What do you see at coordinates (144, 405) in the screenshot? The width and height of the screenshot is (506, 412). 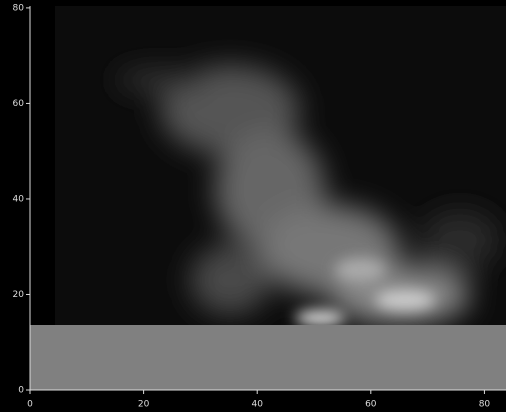 I see `x-tick-label: 20` at bounding box center [144, 405].